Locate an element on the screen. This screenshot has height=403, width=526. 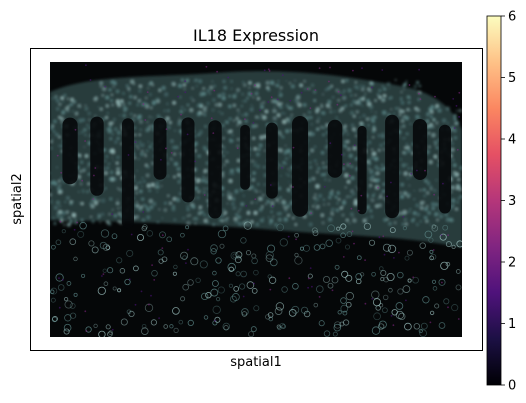
colorbar-tick-label: 6 is located at coordinates (512, 17).